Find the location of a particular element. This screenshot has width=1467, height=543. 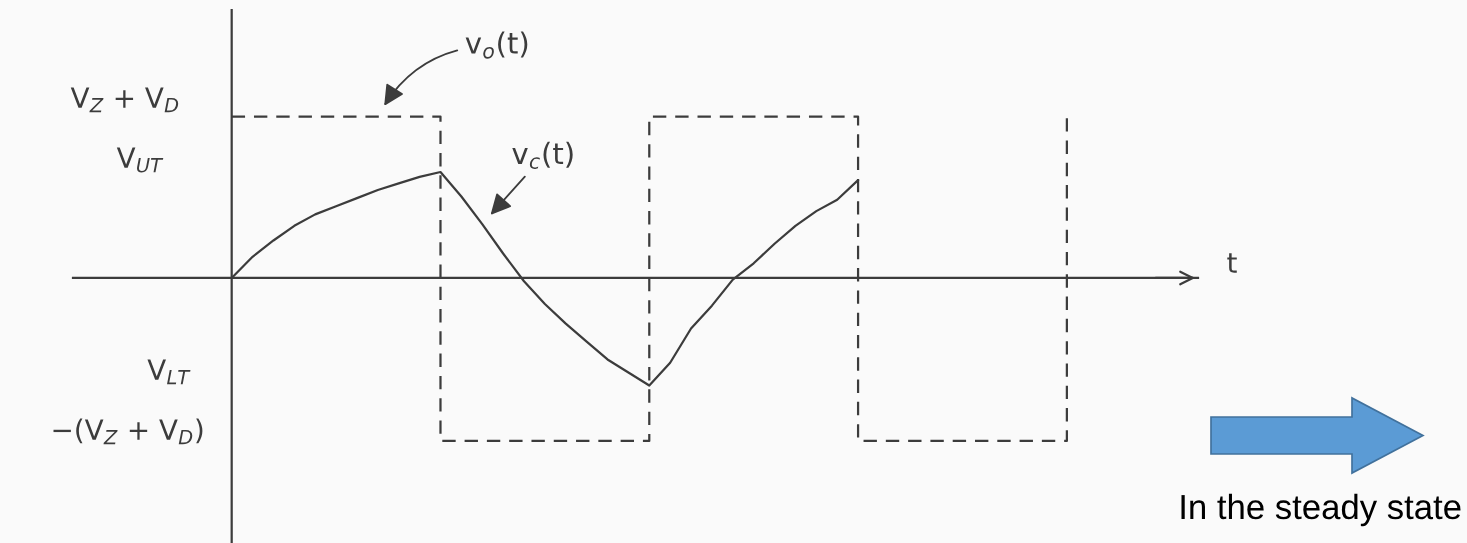

series-label: v$_{c}$(t) is located at coordinates (542, 155).